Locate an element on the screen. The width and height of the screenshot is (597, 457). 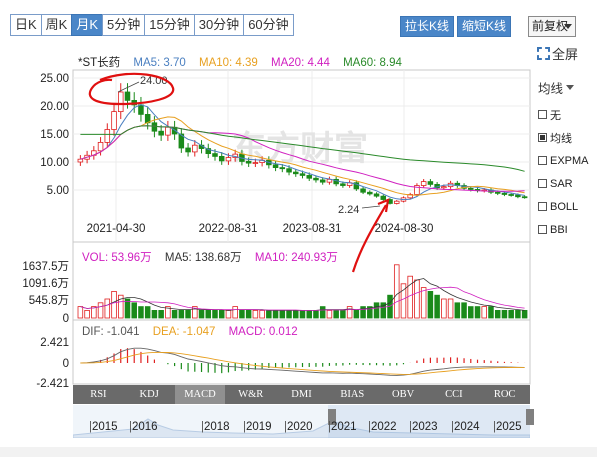
option-ma-label: 均线 is located at coordinates (561, 138).